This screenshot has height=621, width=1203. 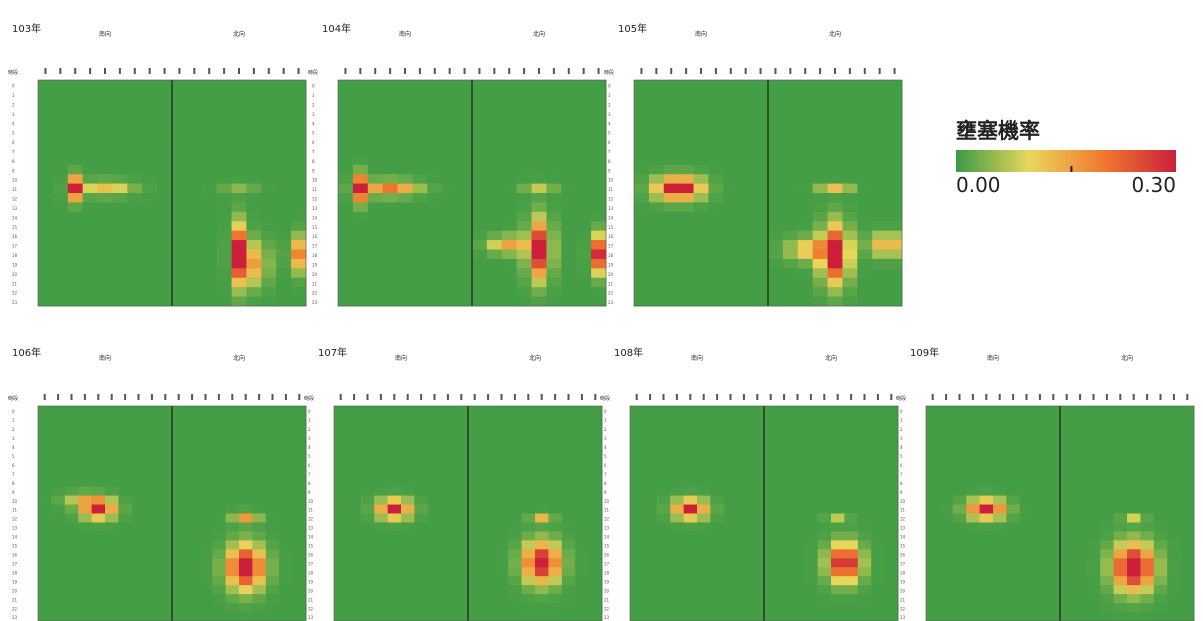 What do you see at coordinates (15, 246) in the screenshot?
I see `hour-tick-label: 17` at bounding box center [15, 246].